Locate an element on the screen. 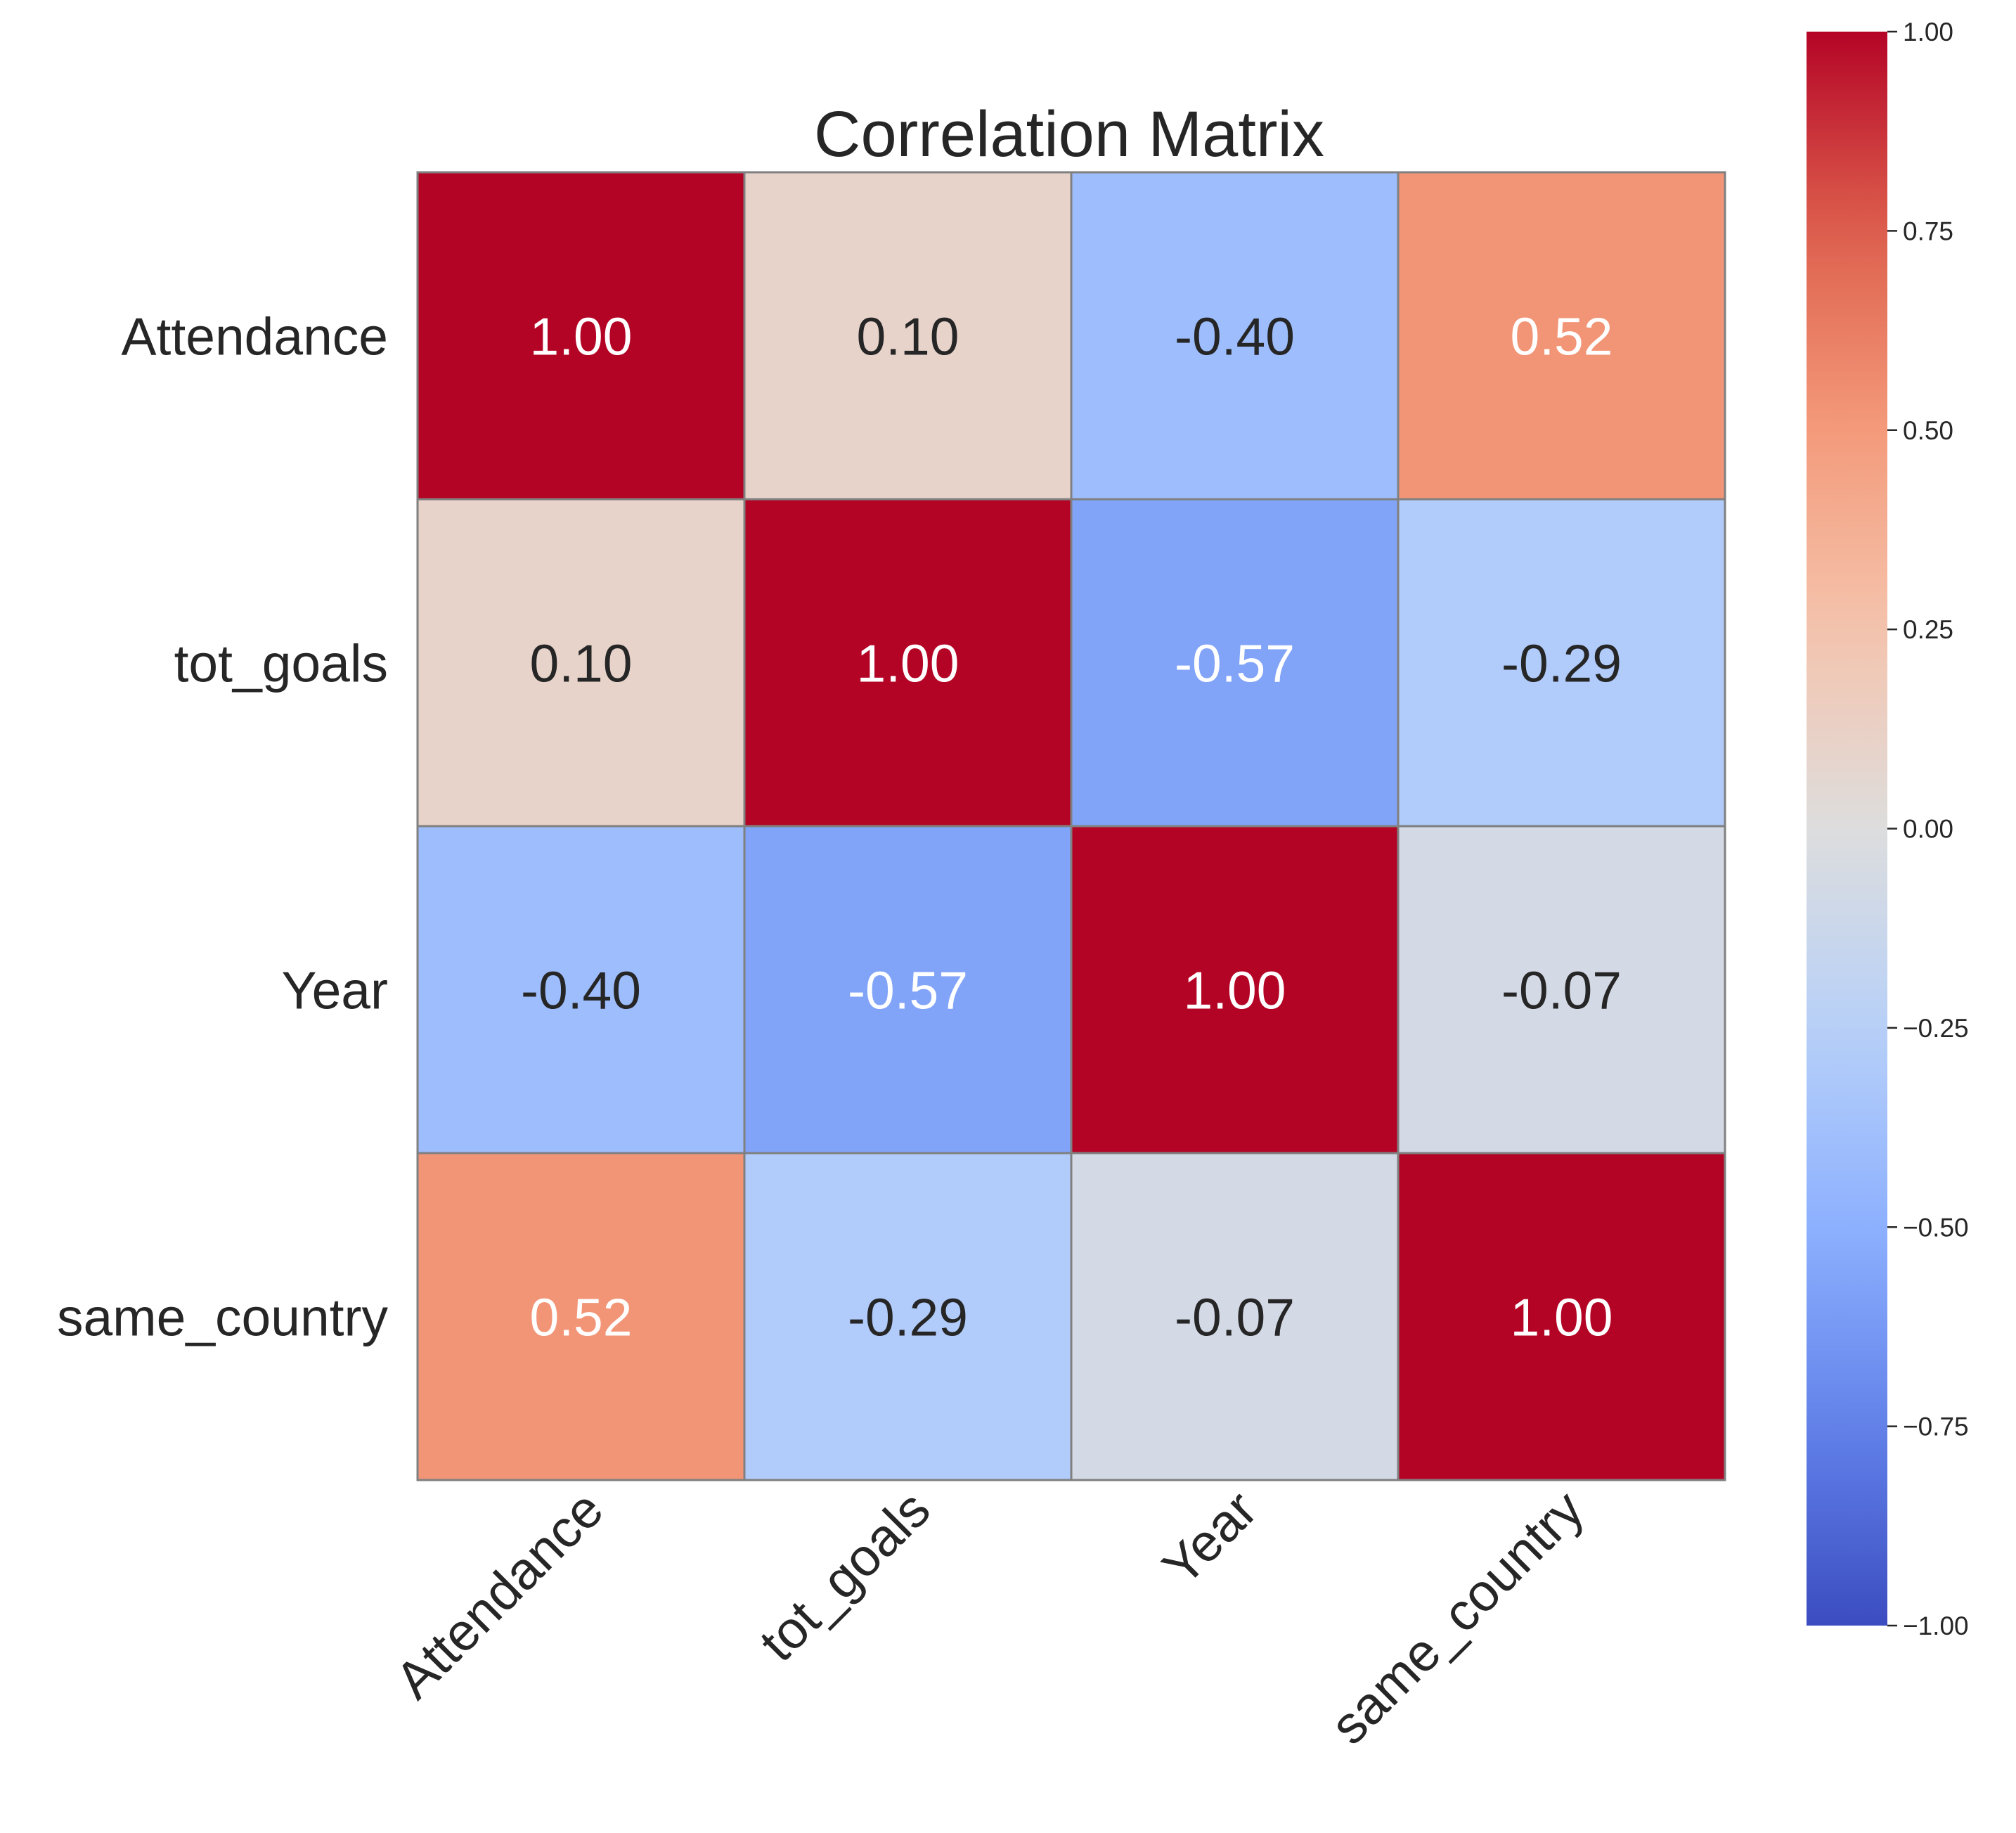 The height and width of the screenshot is (1833, 2016). chart-title: Correlation Matrix is located at coordinates (1069, 134).